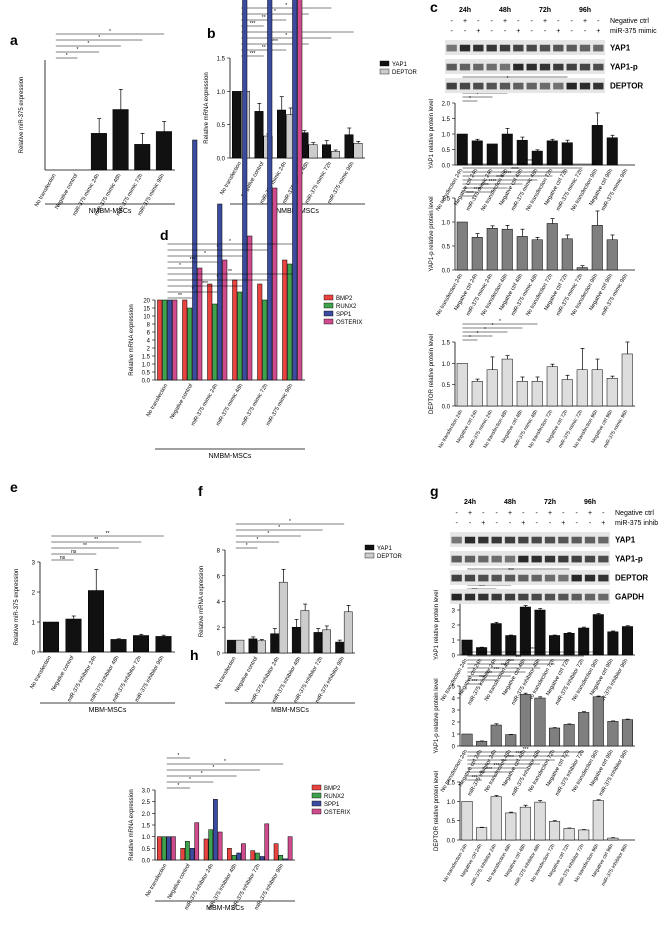 This screenshot has width=666, height=937. What do you see at coordinates (146, 302) in the screenshot?
I see `y-tick-label: 20` at bounding box center [146, 302].